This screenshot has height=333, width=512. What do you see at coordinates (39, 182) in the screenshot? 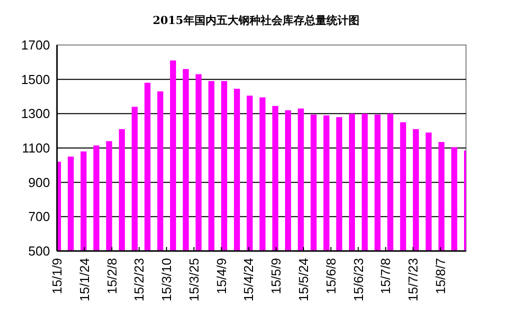
I see `y-tick-label: 900` at bounding box center [39, 182].